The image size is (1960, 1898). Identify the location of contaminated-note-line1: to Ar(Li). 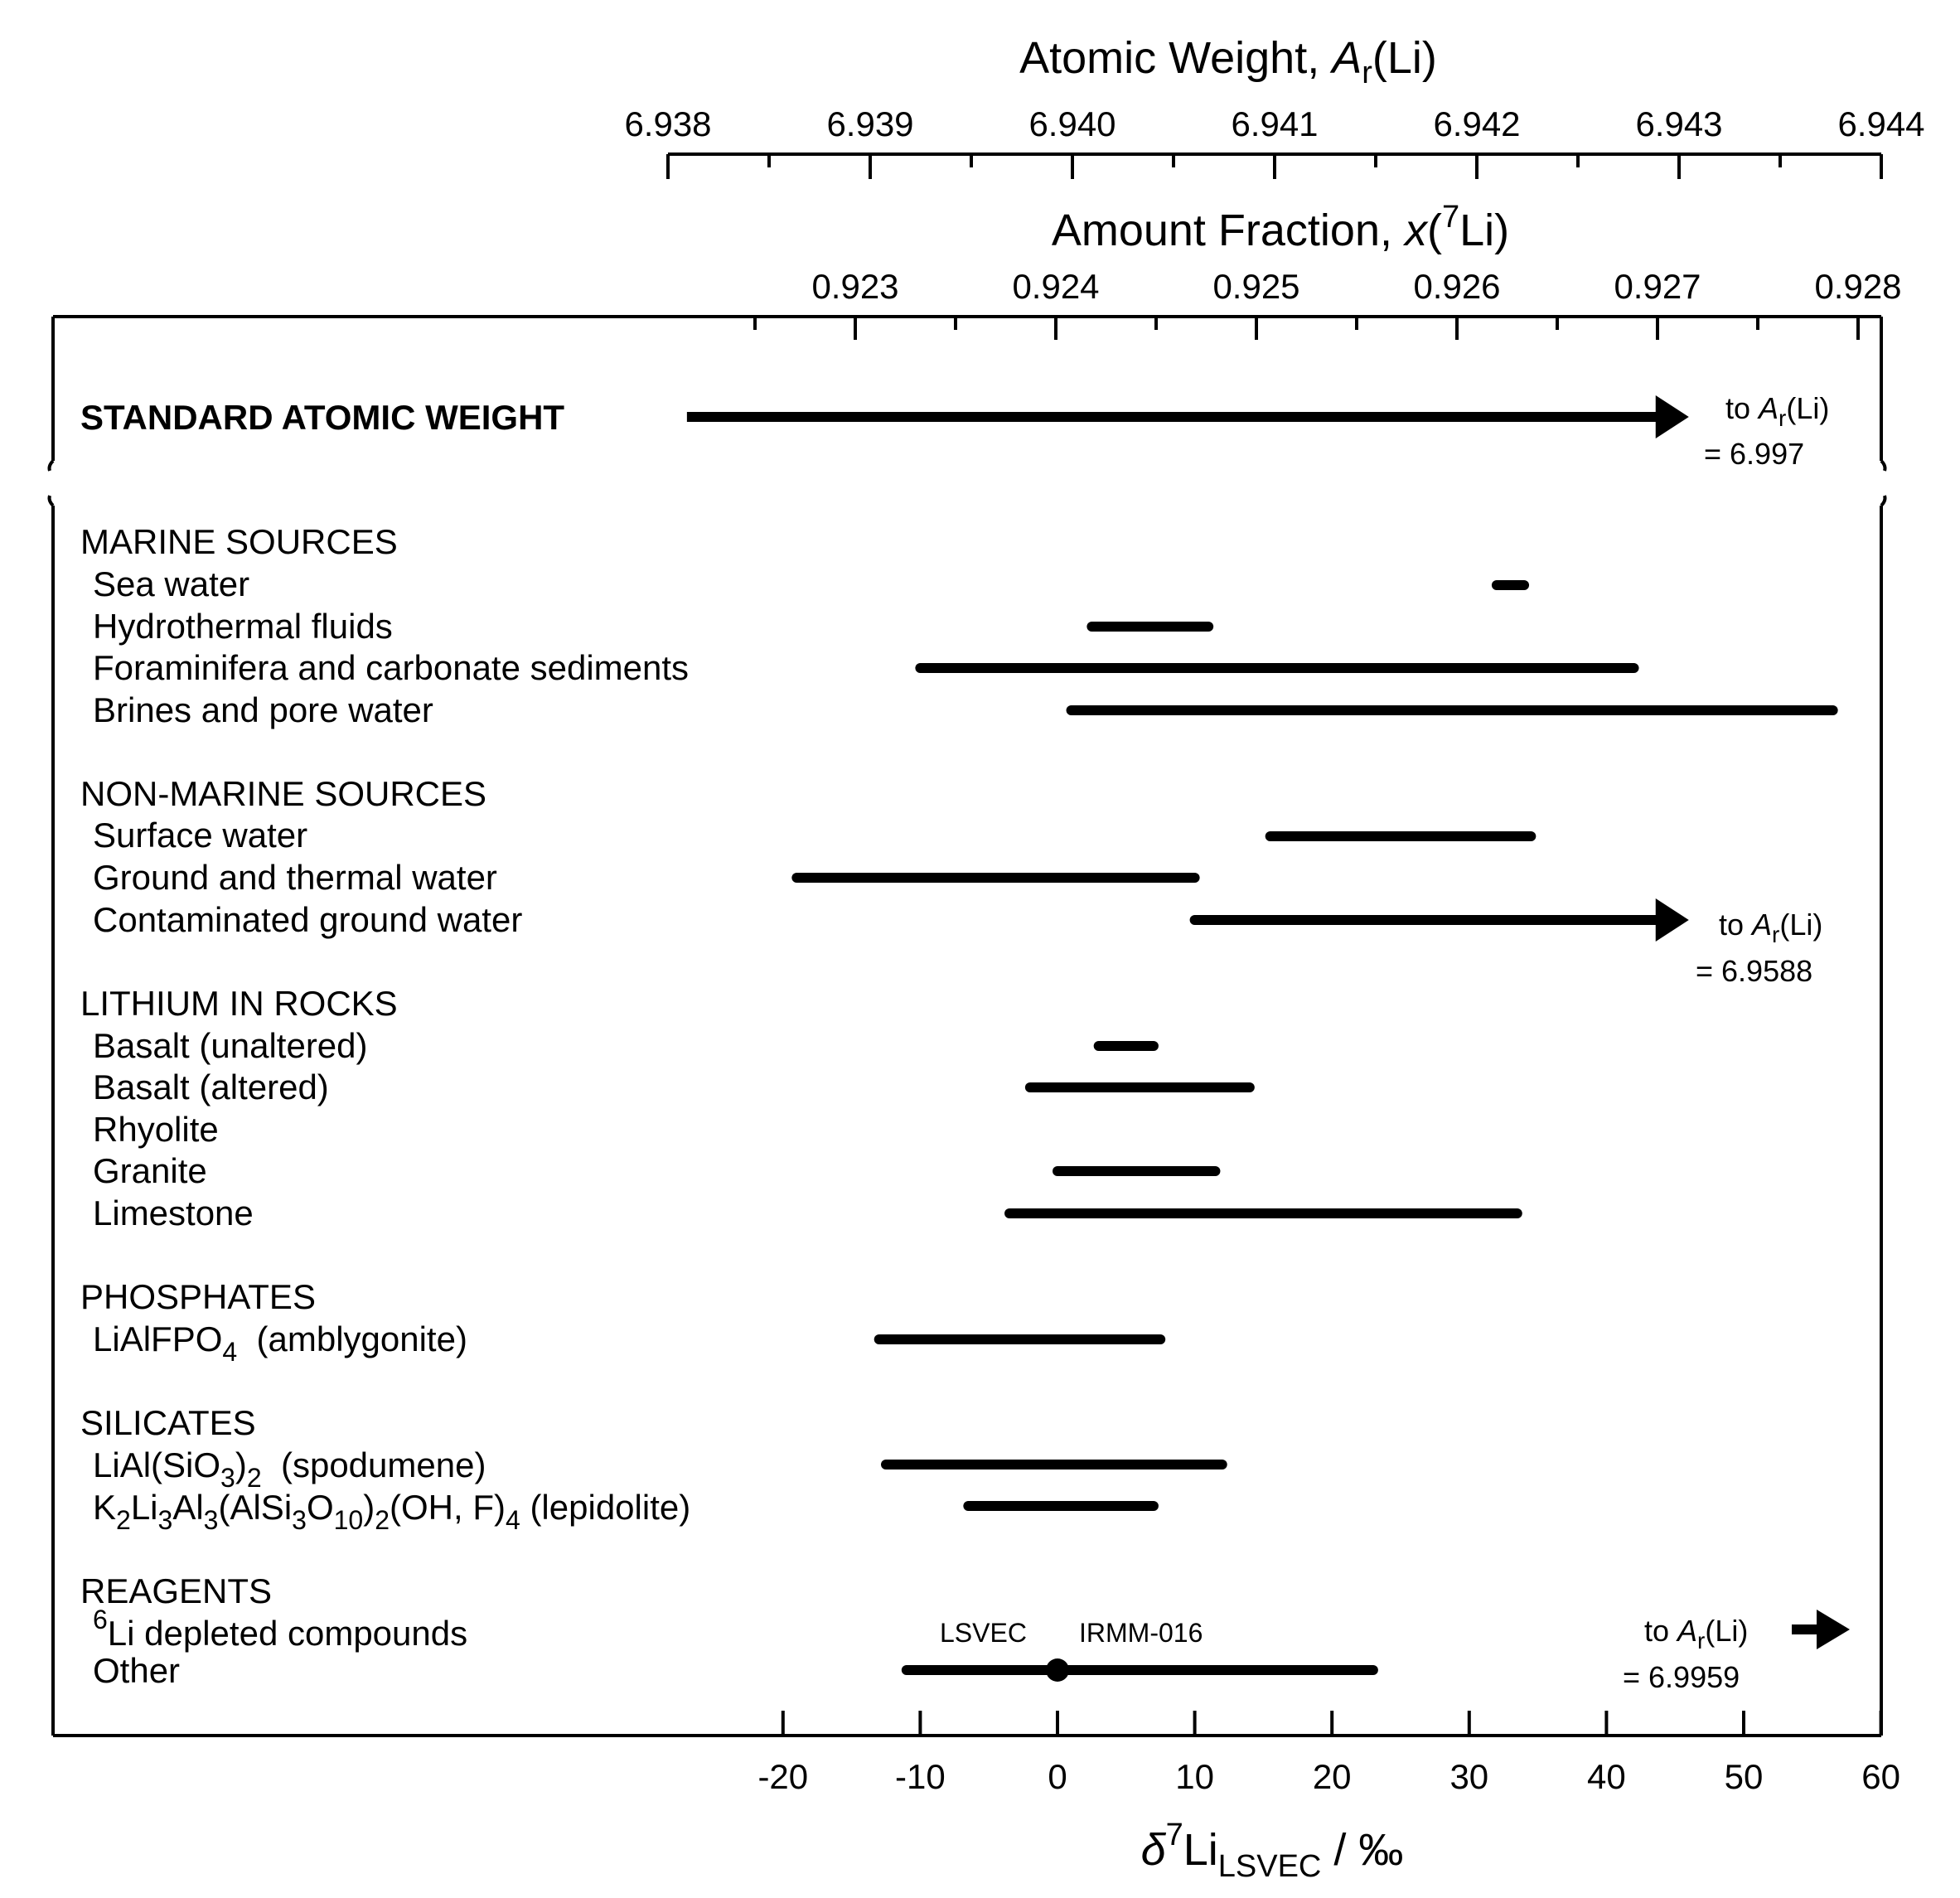
(1771, 927).